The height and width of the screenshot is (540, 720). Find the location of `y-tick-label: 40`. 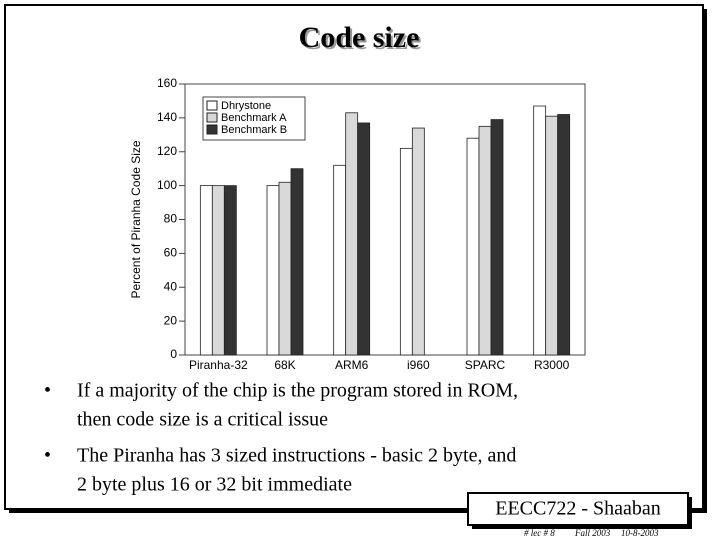

y-tick-label: 40 is located at coordinates (171, 286).